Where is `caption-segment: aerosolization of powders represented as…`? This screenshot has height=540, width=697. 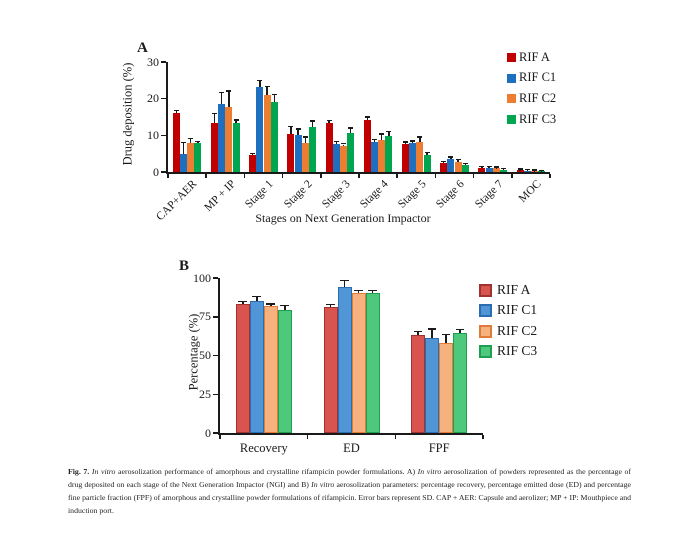
caption-segment: aerosolization of powders represented as… is located at coordinates (350, 478).